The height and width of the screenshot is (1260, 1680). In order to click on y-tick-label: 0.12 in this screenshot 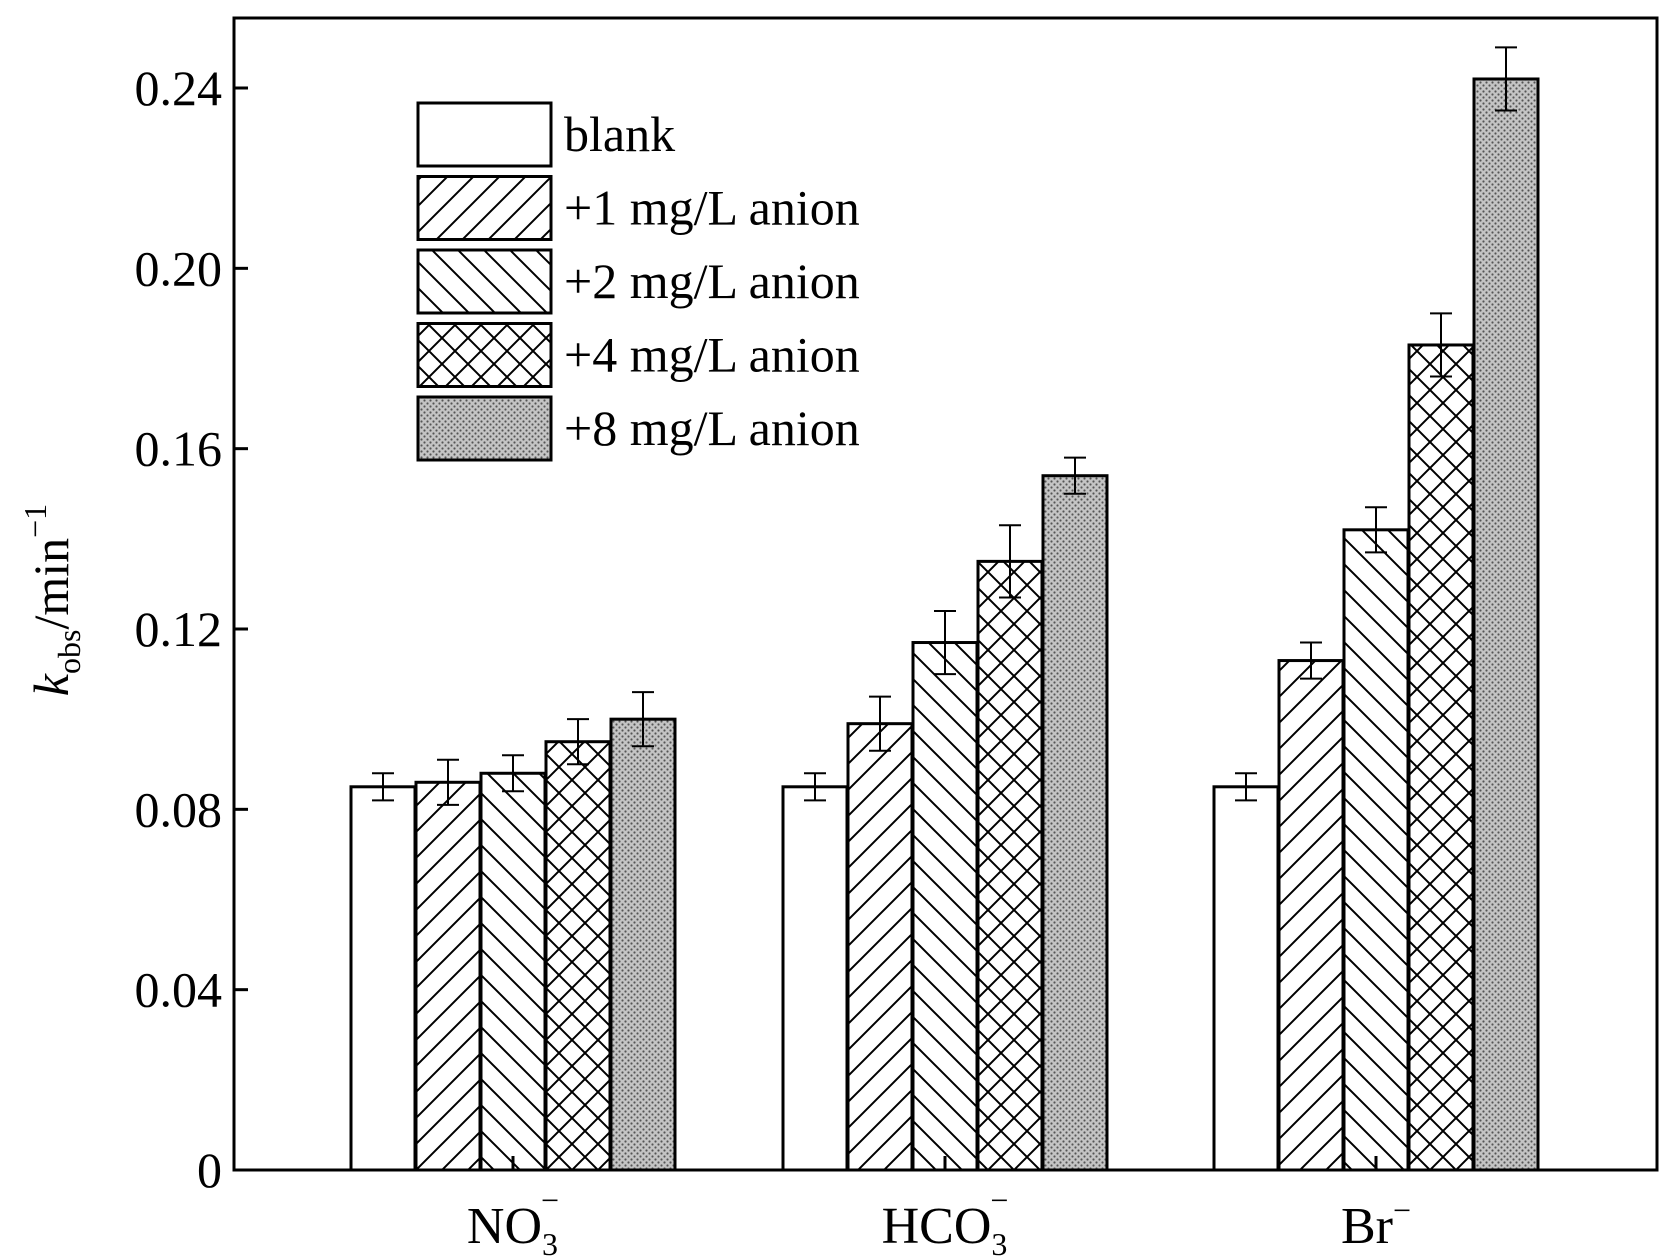, I will do `click(179, 629)`.